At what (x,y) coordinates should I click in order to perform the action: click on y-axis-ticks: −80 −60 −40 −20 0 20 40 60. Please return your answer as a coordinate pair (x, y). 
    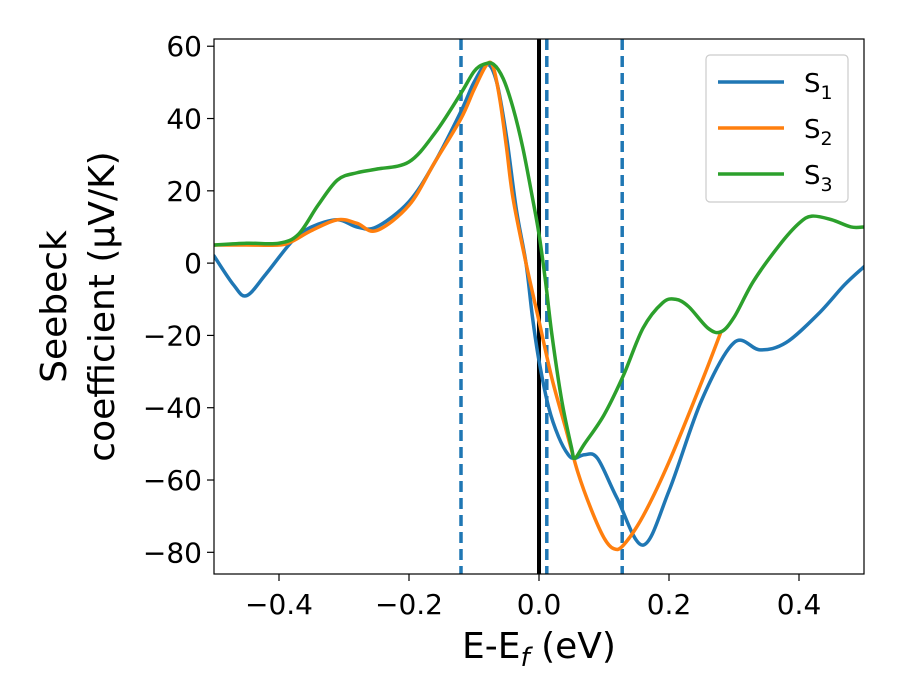
    Looking at the image, I should click on (178, 299).